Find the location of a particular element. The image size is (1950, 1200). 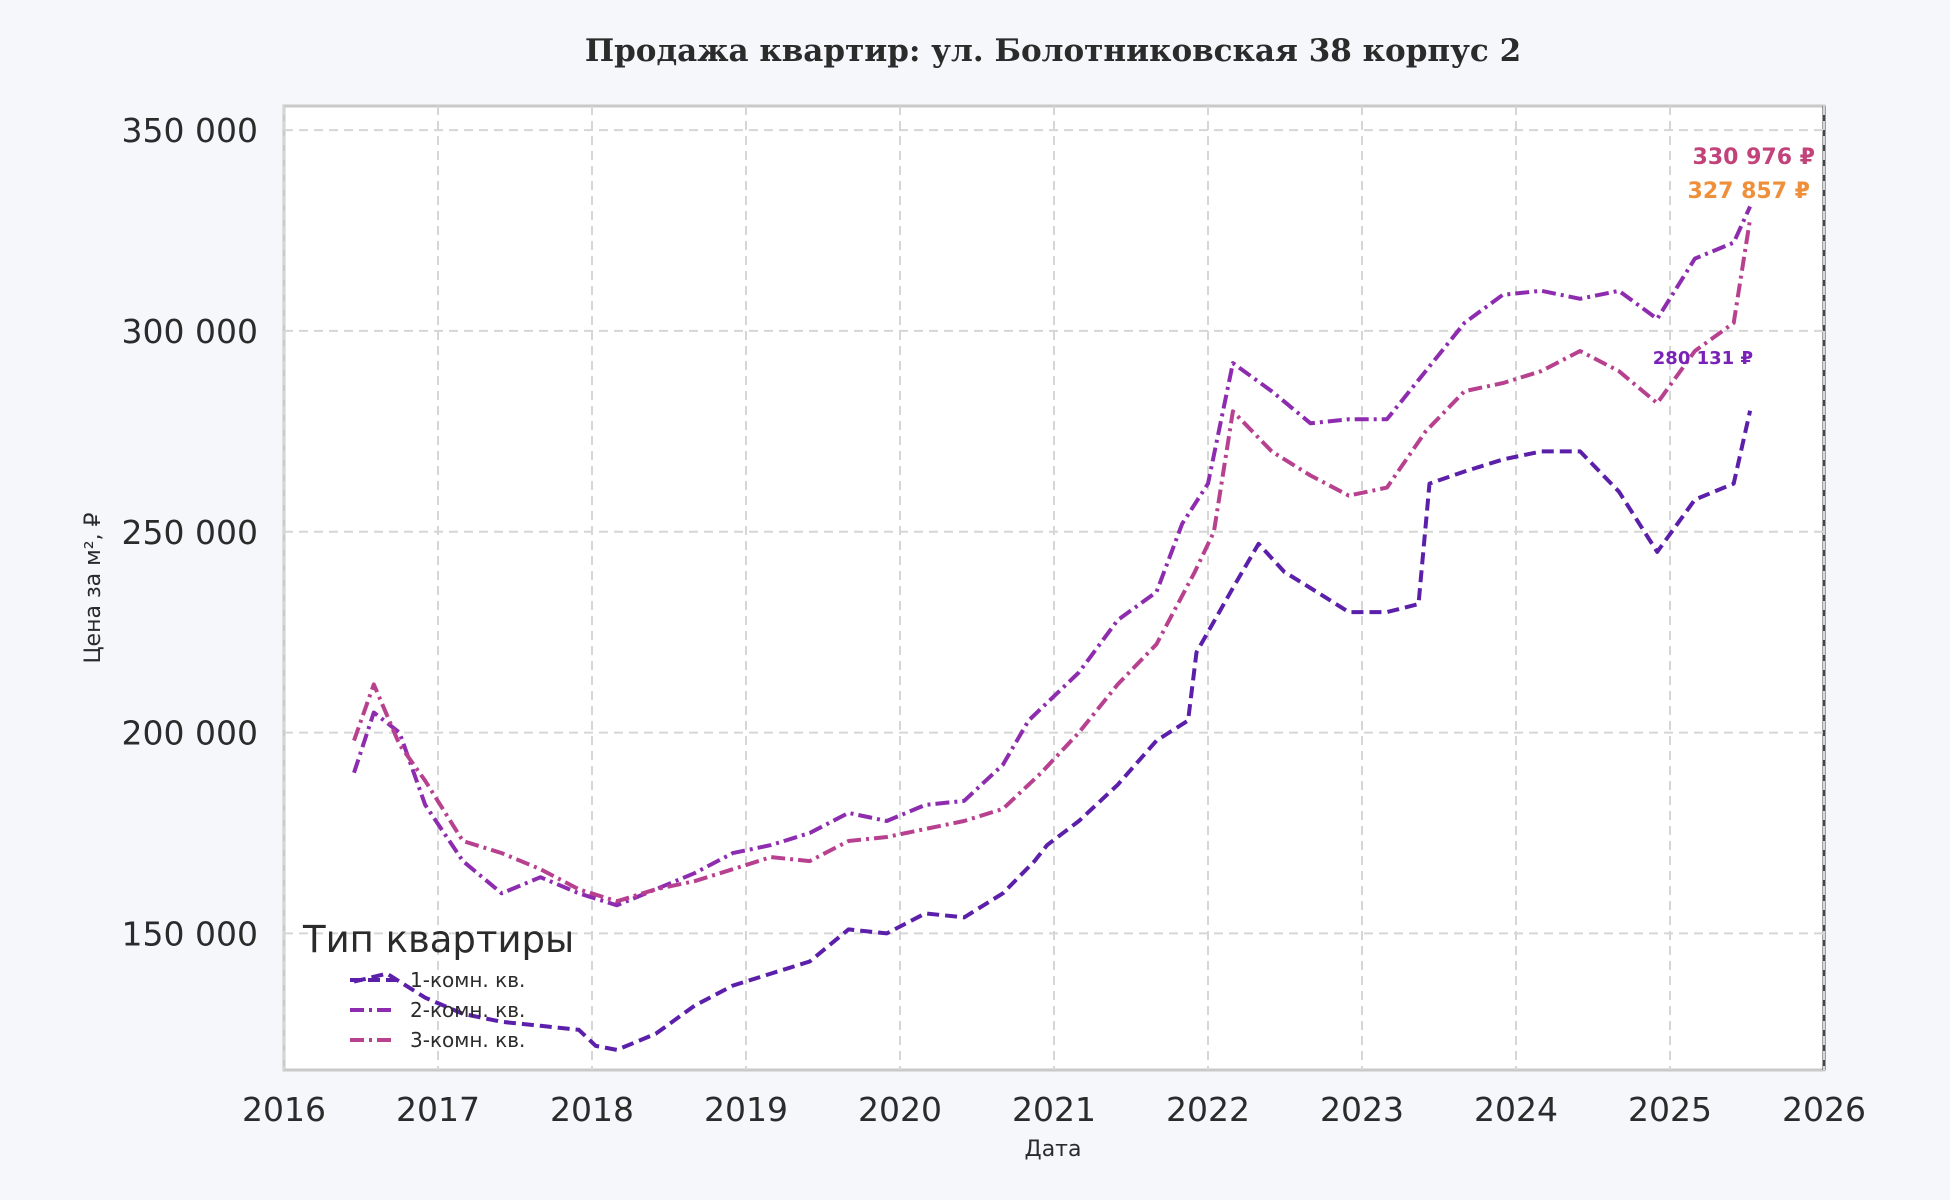

x-tick-label: 2026 is located at coordinates (1824, 1109).